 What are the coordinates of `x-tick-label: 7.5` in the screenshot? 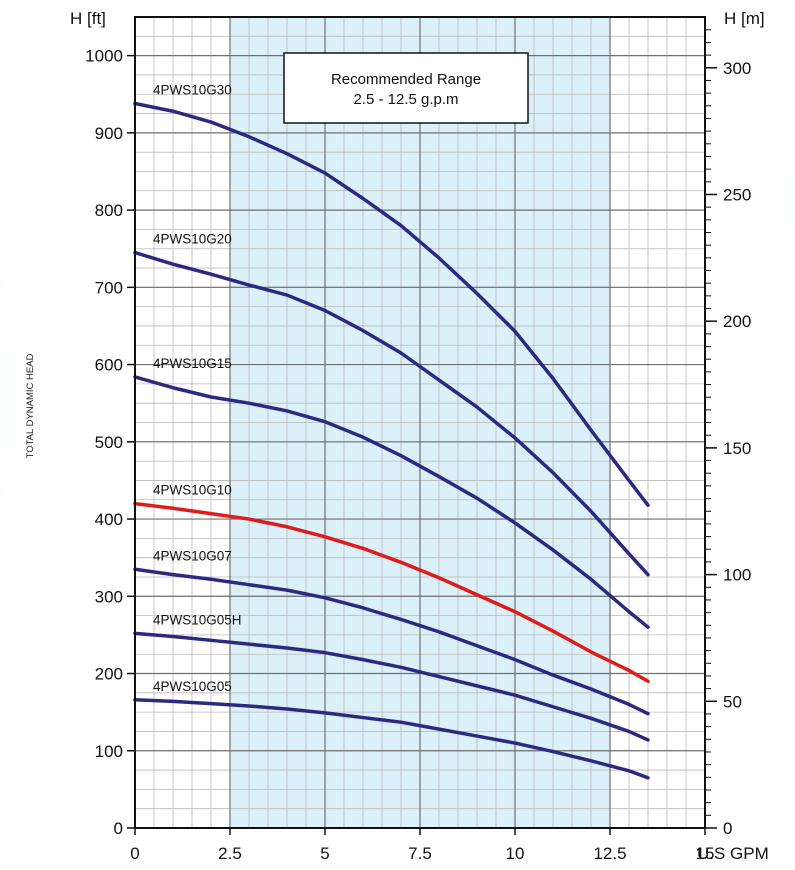 It's located at (420, 853).